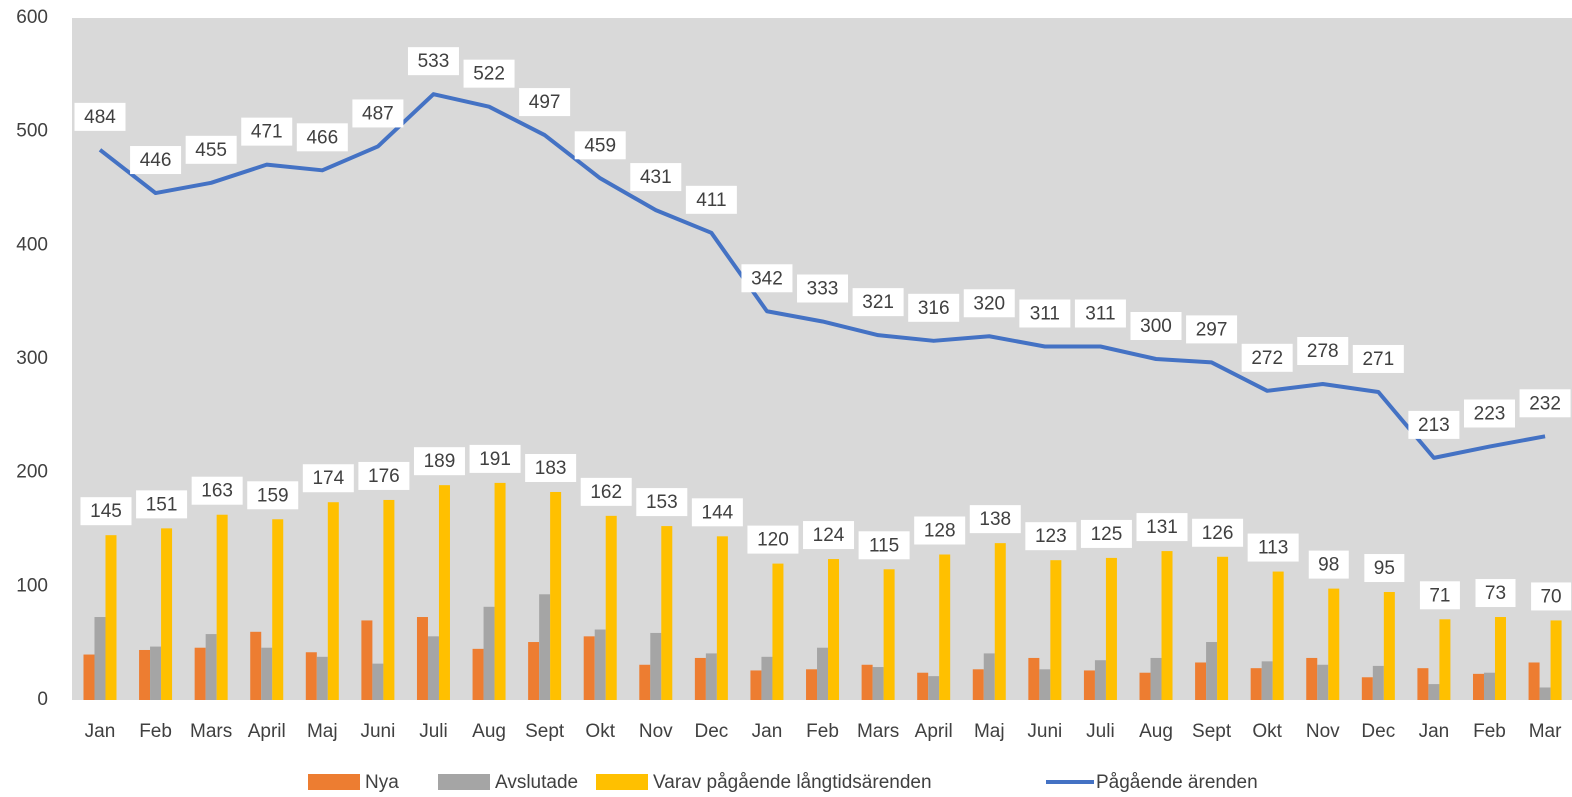 Image resolution: width=1572 pixels, height=797 pixels. What do you see at coordinates (377, 731) in the screenshot?
I see `x-tick-label: Juni` at bounding box center [377, 731].